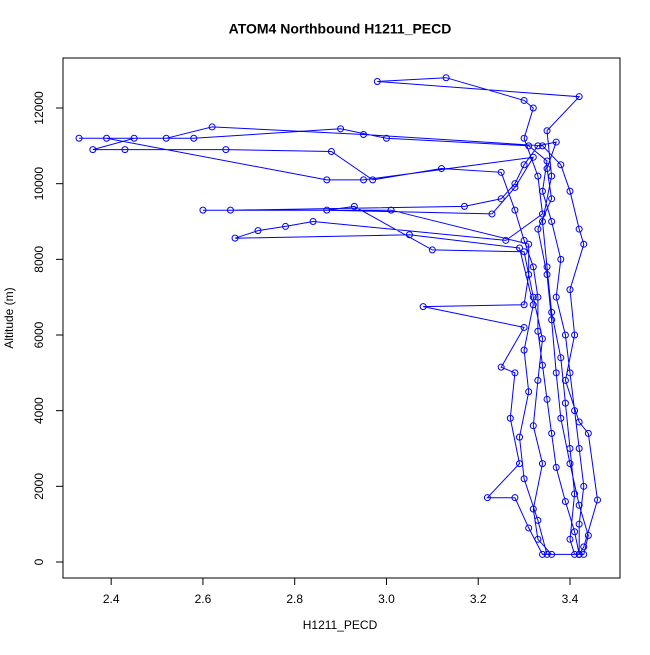 This screenshot has width=650, height=655. What do you see at coordinates (39, 410) in the screenshot?
I see `y-tick-label: 4000` at bounding box center [39, 410].